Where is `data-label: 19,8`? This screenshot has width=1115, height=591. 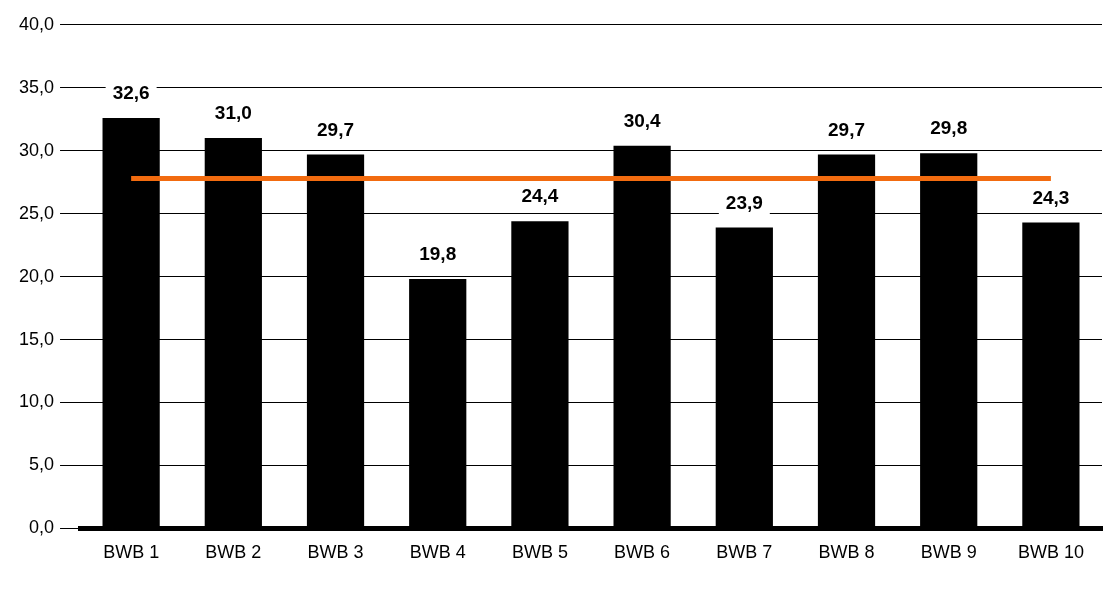 data-label: 19,8 is located at coordinates (438, 254).